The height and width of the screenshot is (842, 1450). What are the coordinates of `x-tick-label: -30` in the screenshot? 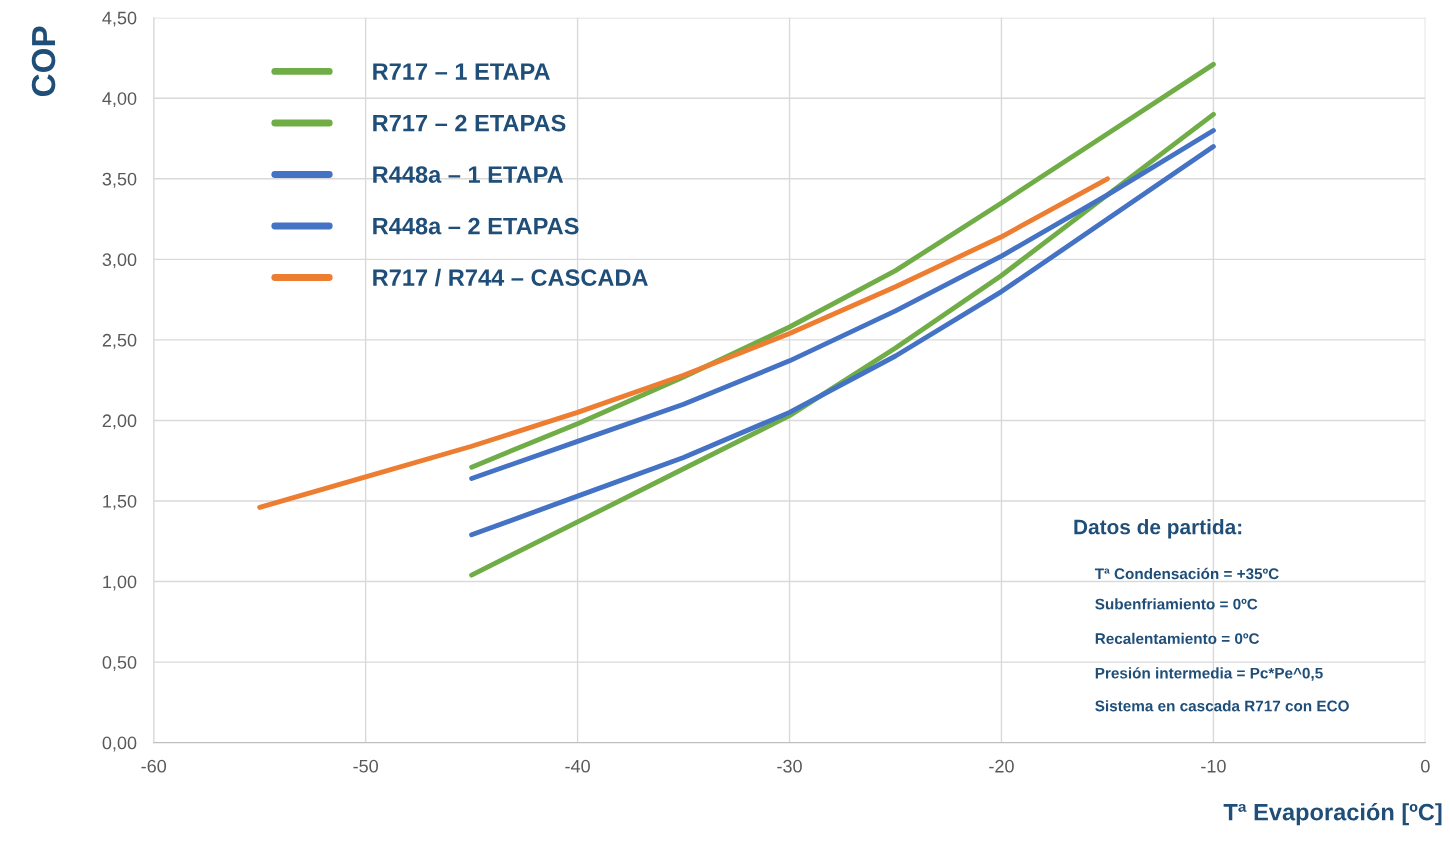 It's located at (789, 766).